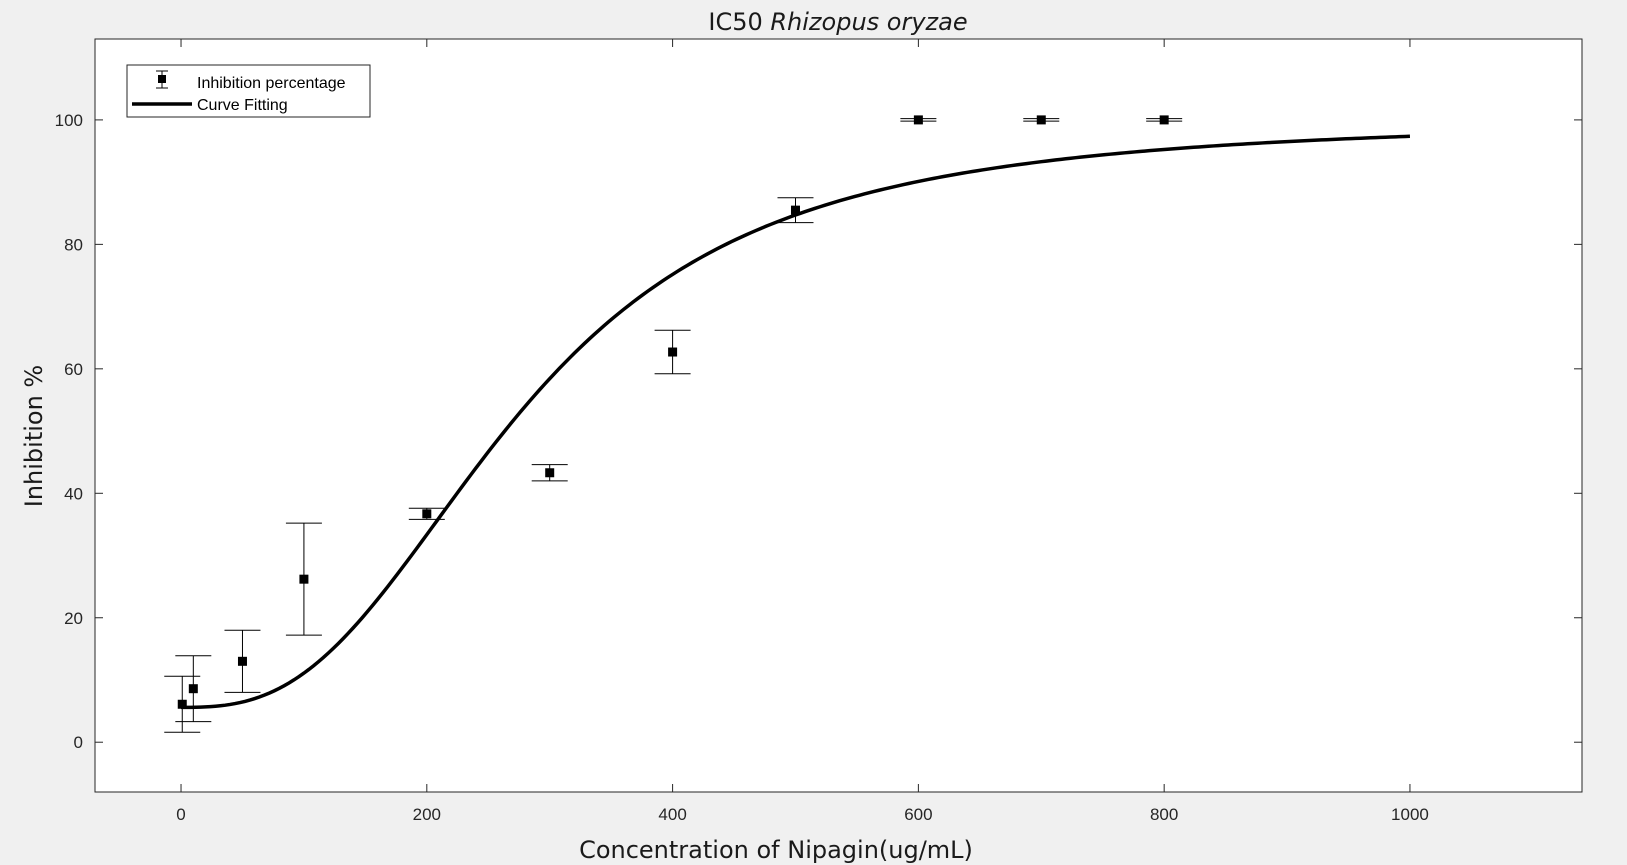 The height and width of the screenshot is (865, 1627). What do you see at coordinates (73, 244) in the screenshot?
I see `y-tick-label: 80` at bounding box center [73, 244].